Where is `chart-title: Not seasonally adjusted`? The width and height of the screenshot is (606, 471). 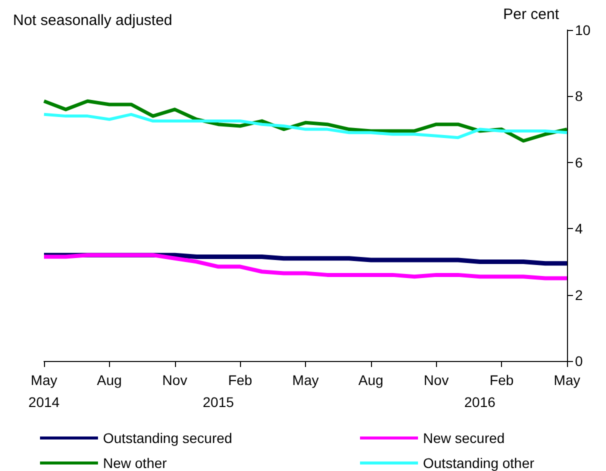 chart-title: Not seasonally adjusted is located at coordinates (92, 20).